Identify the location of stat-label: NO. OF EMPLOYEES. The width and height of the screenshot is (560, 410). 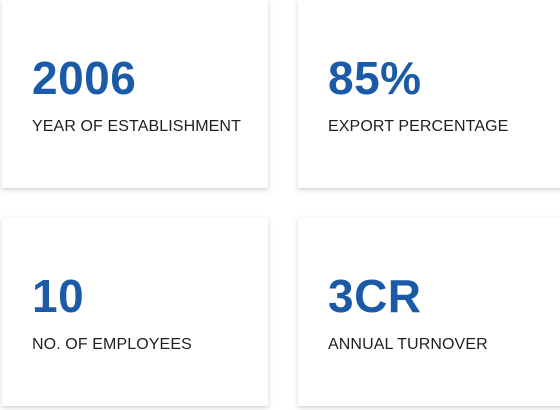
(112, 344).